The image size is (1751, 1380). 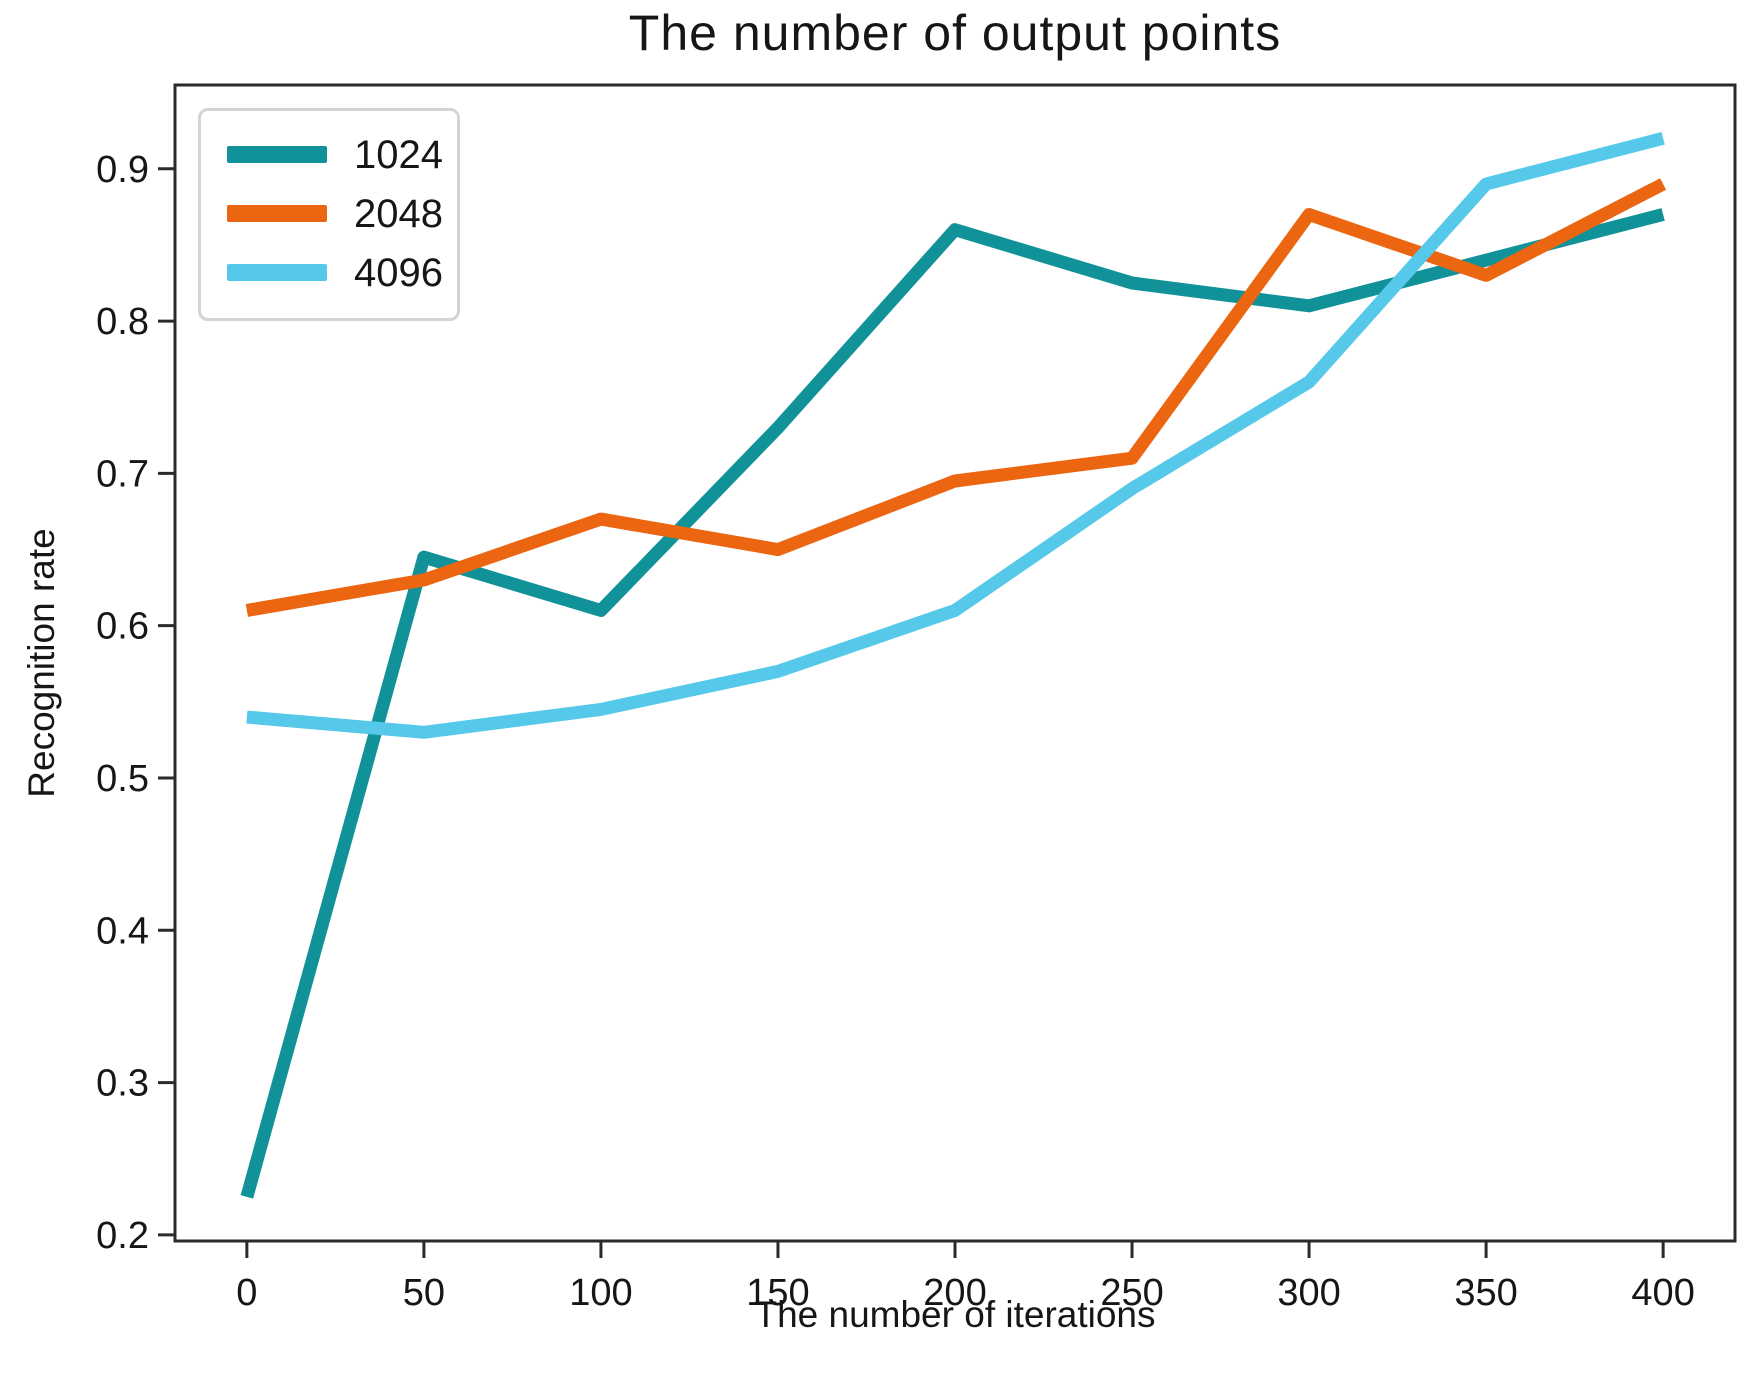 I want to click on legend-label: 4096, so click(x=398, y=272).